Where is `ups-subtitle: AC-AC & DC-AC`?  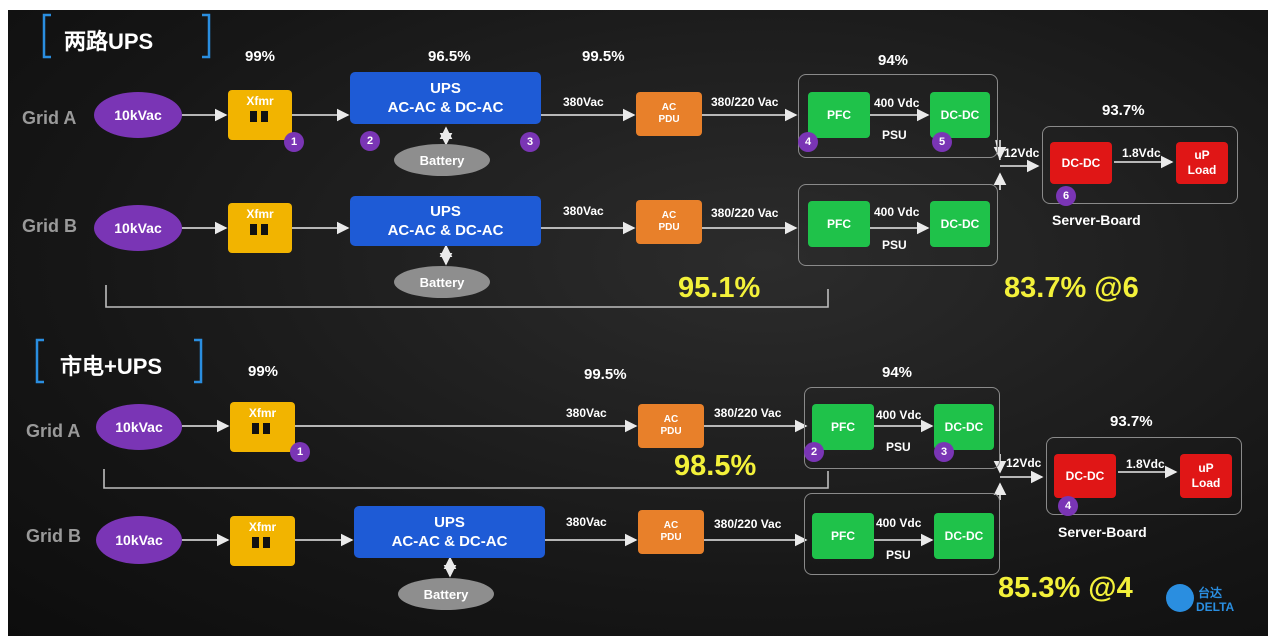 ups-subtitle: AC-AC & DC-AC is located at coordinates (445, 107).